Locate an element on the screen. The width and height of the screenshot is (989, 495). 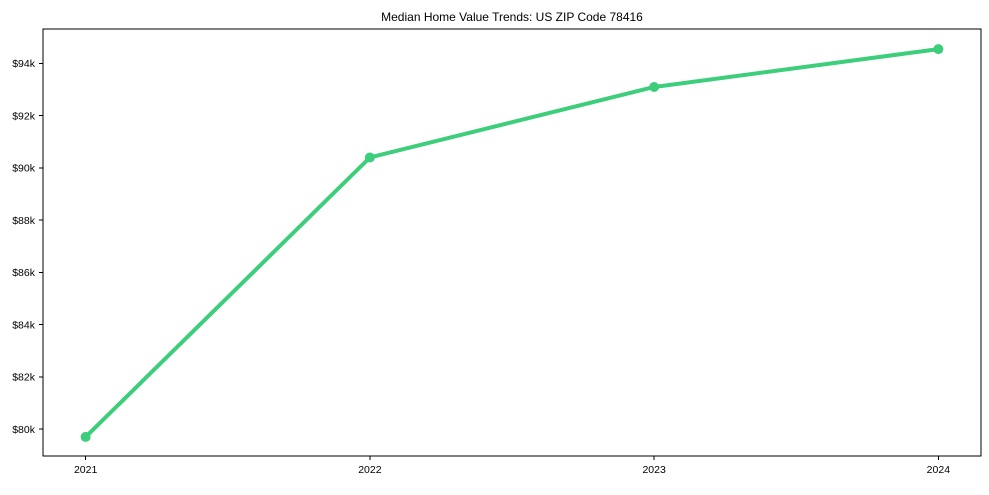
y-tick-label: $90k is located at coordinates (24, 169).